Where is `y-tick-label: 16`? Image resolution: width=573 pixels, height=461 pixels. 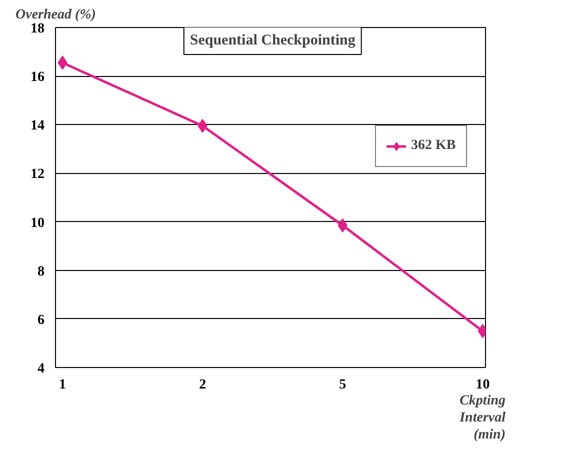 y-tick-label: 16 is located at coordinates (37, 78).